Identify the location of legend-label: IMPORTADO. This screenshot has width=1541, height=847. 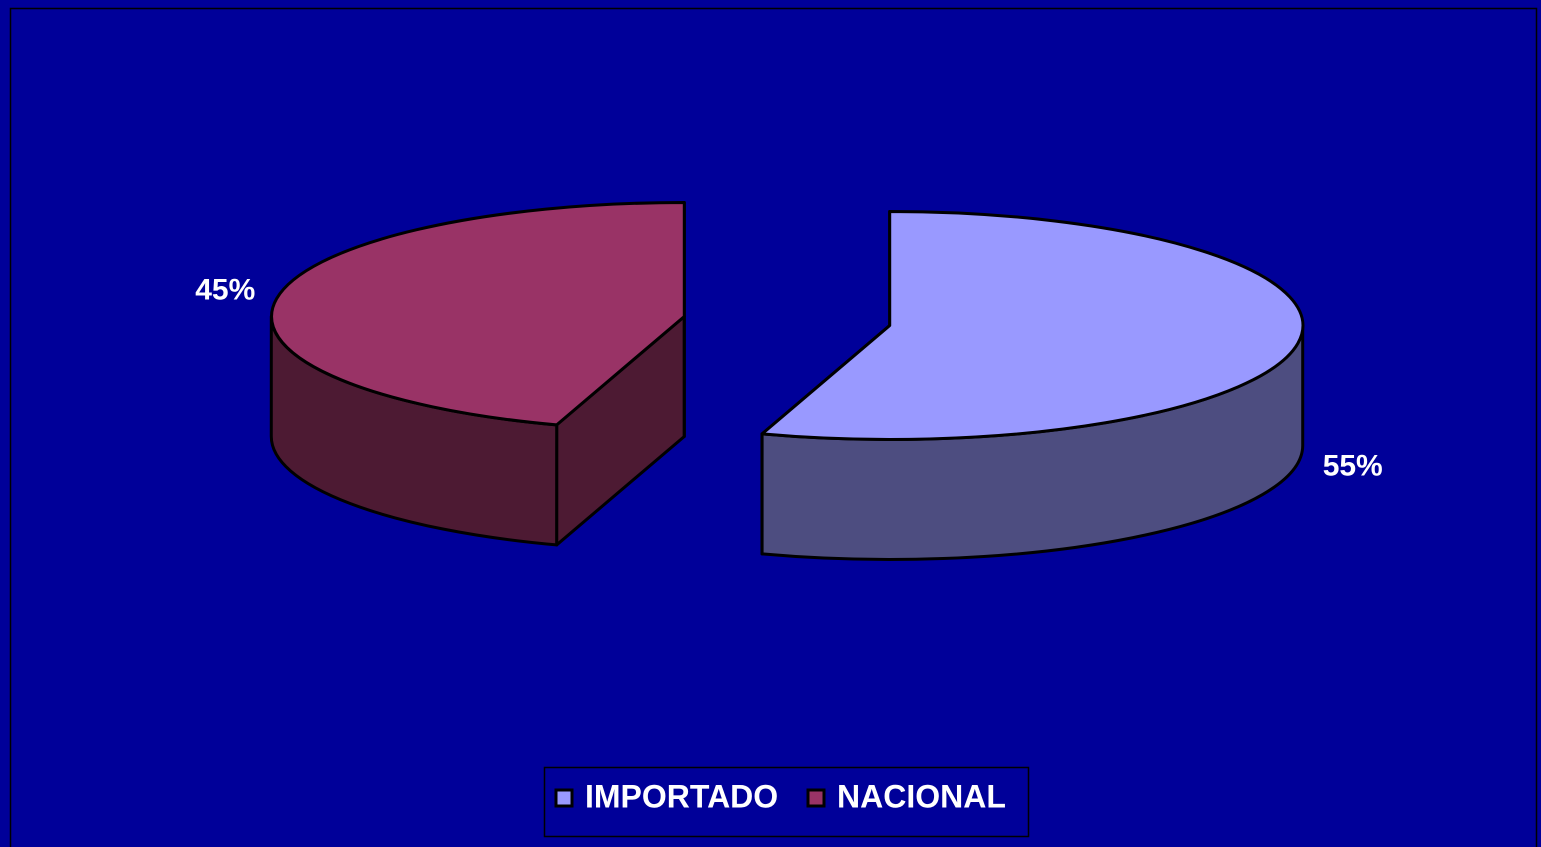
(681, 796).